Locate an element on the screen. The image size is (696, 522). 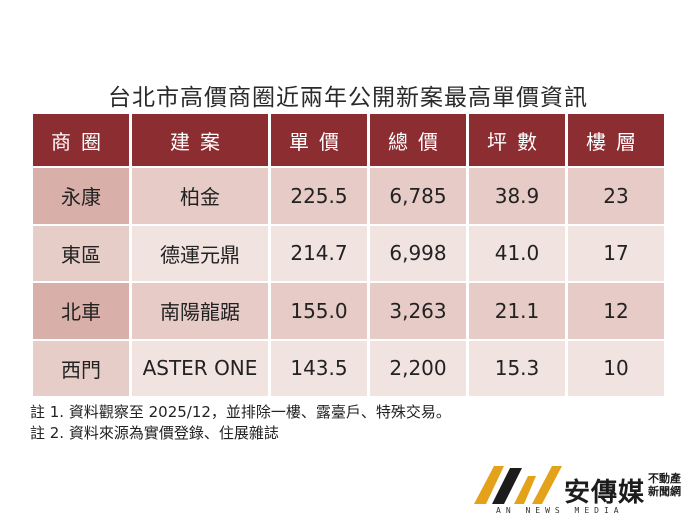
brand-english: AN NEWS MEDIA is located at coordinates (560, 510).